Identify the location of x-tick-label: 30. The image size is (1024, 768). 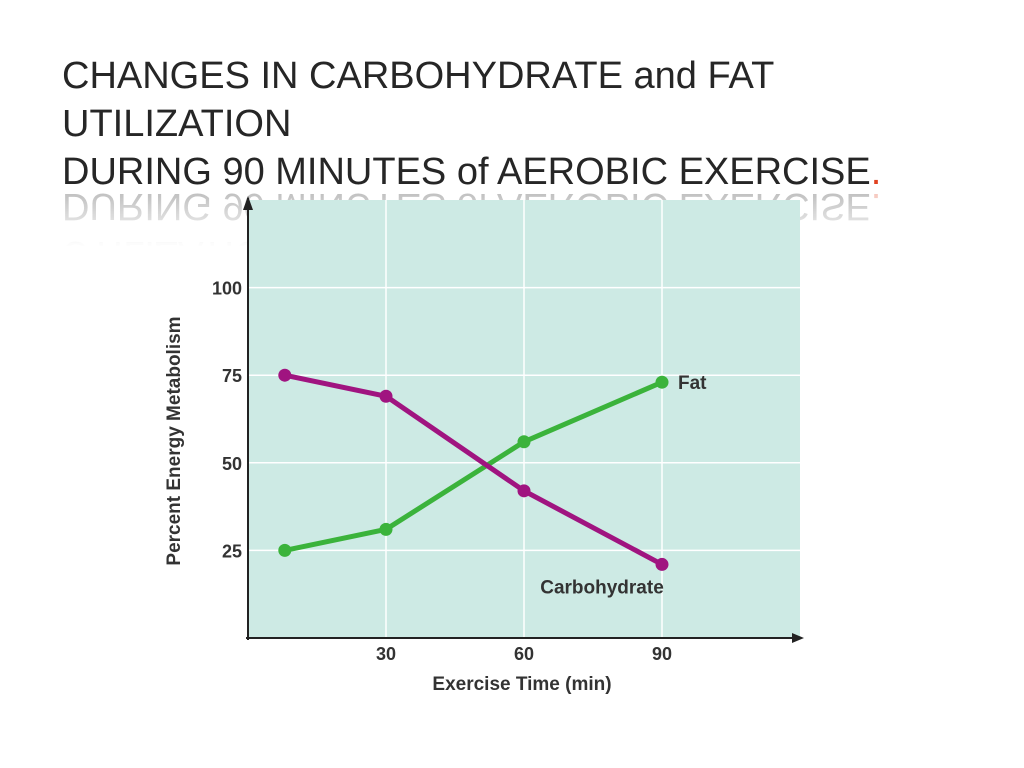
(386, 654).